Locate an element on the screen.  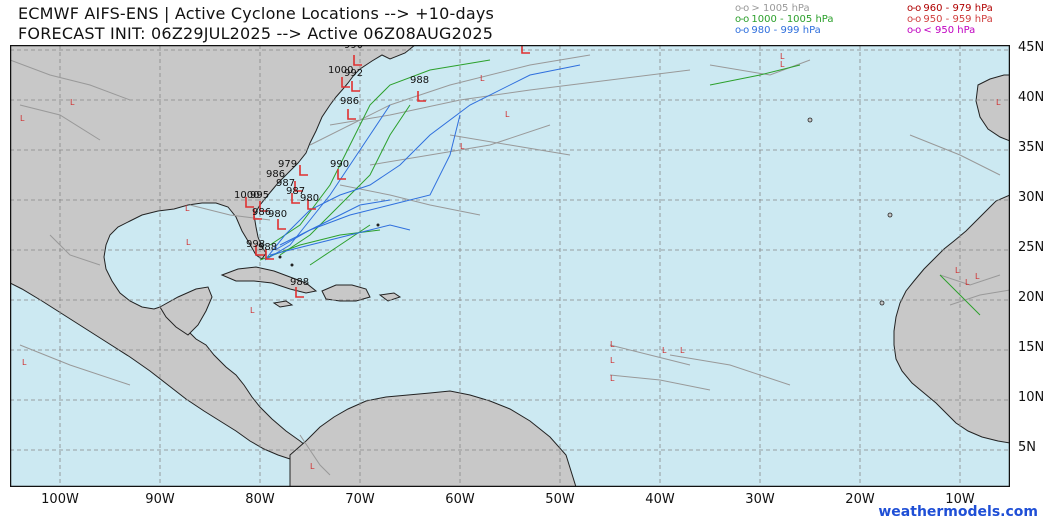
lon-label-60w: 60W is located at coordinates (460, 499).